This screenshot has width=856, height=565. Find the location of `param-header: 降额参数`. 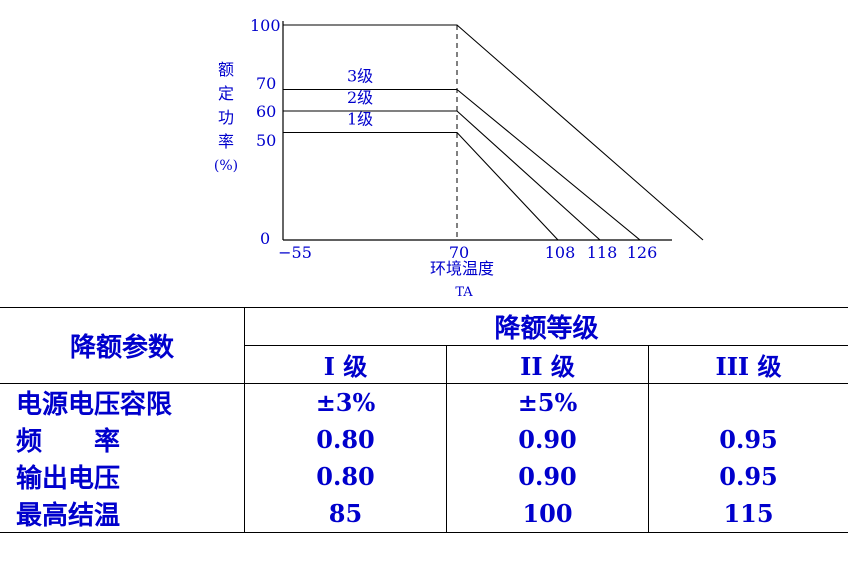

param-header: 降额参数 is located at coordinates (122, 345).